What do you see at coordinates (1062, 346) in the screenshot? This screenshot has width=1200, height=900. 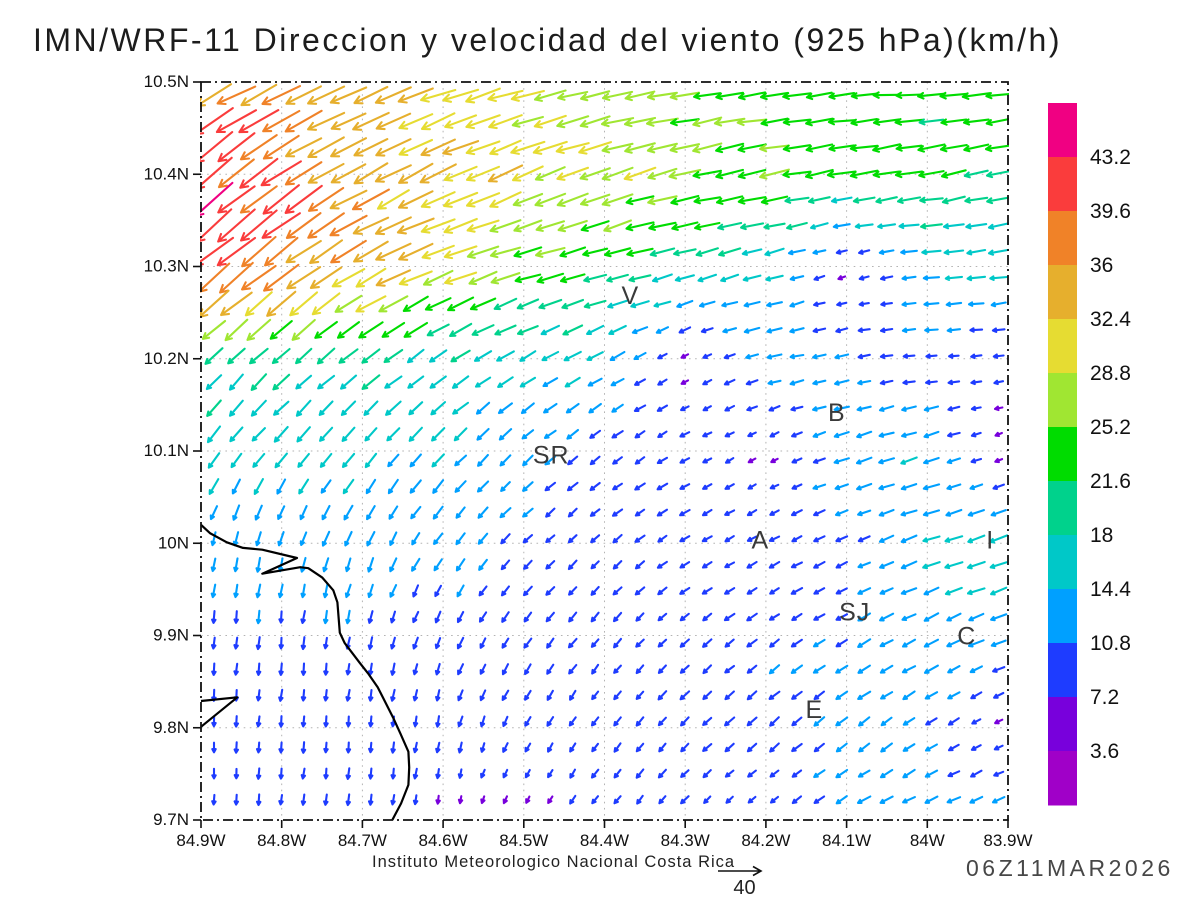 I see `colorbar-segment` at bounding box center [1062, 346].